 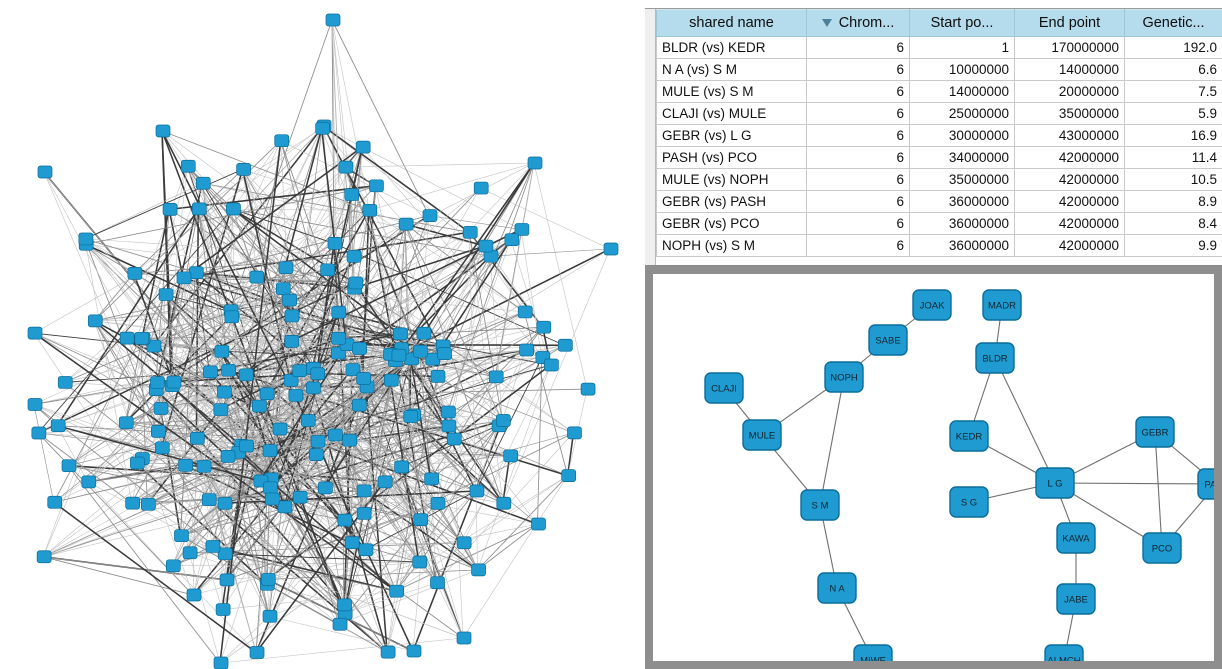 What do you see at coordinates (1069, 47) in the screenshot?
I see `cell-end_point: 170000000` at bounding box center [1069, 47].